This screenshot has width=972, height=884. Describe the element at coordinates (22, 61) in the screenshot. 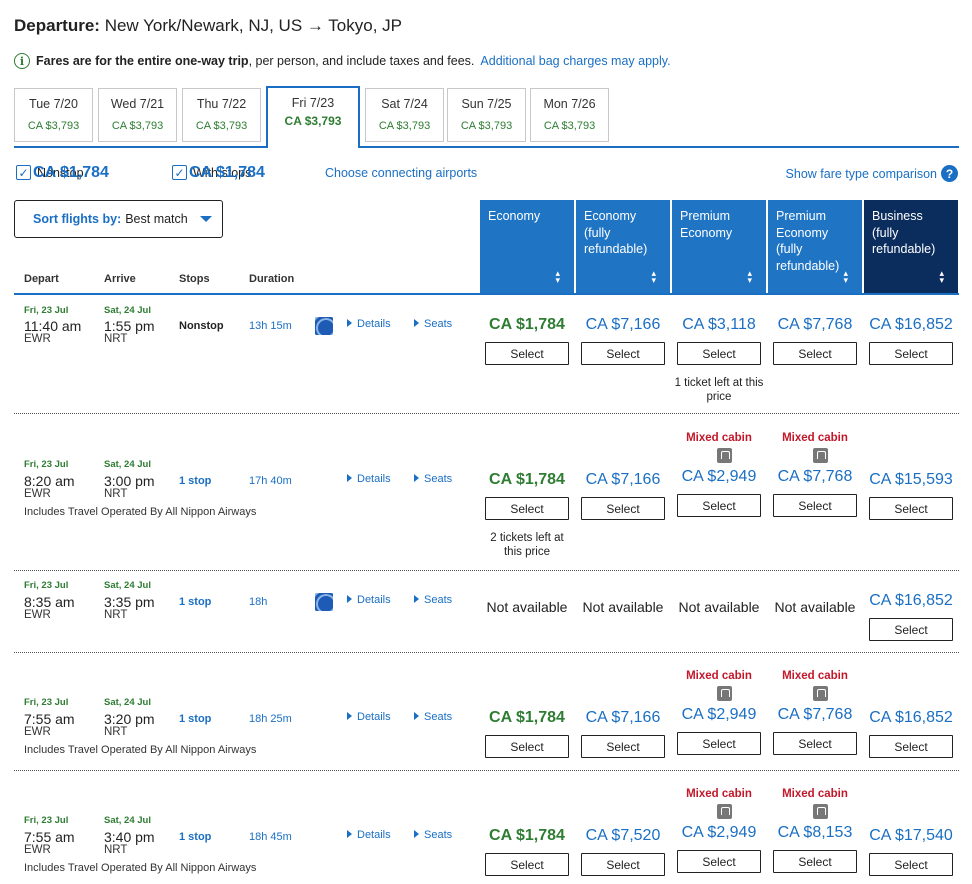

I see `info-icon: i` at that location.